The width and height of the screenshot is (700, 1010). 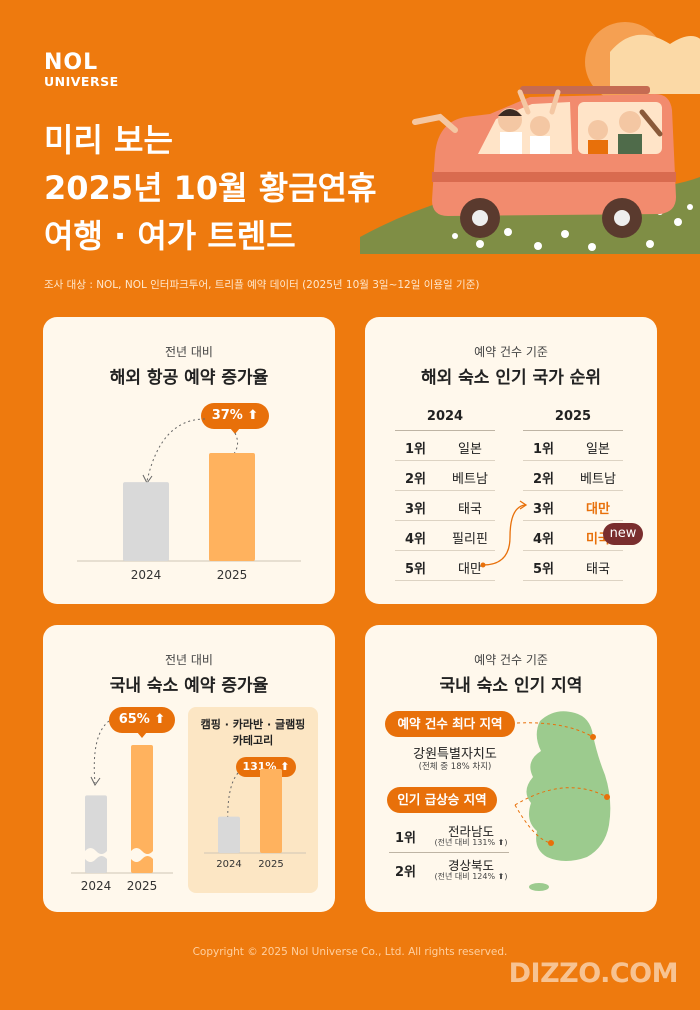 I want to click on rank-row-2025-2: 2위 베트남, so click(x=573, y=476).